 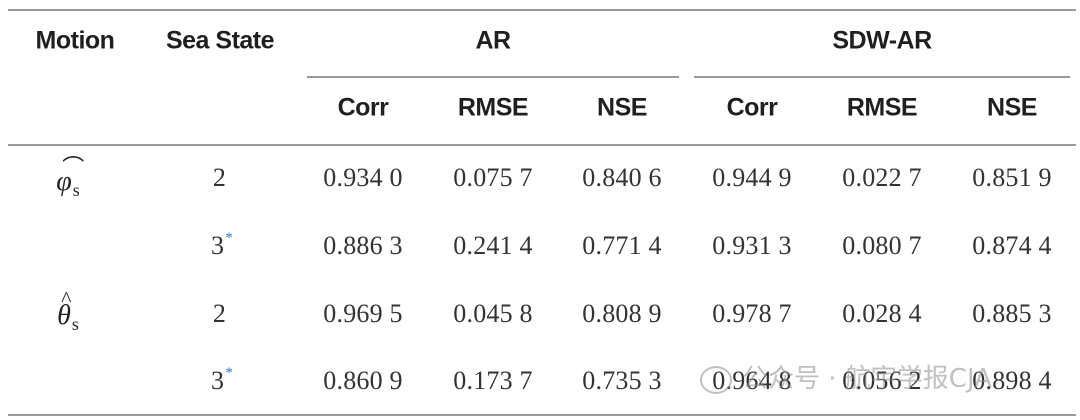 What do you see at coordinates (716, 379) in the screenshot?
I see `wechat-logo-icon` at bounding box center [716, 379].